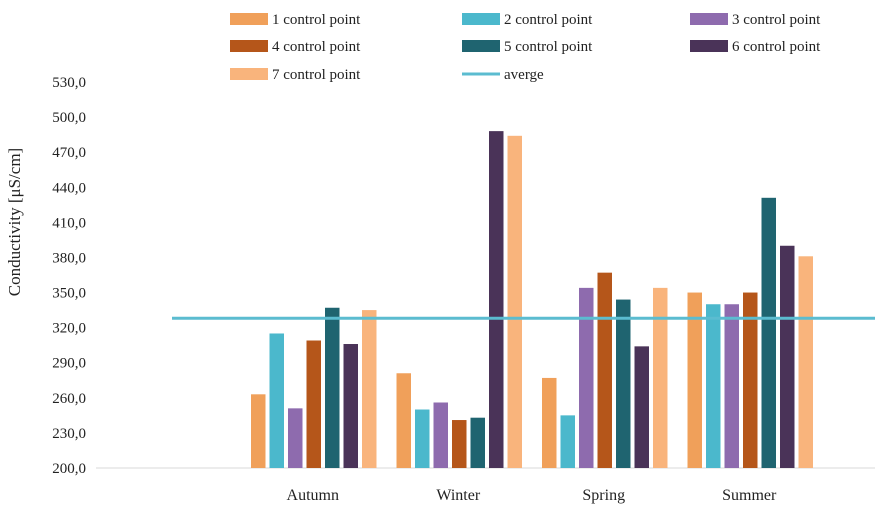  I want to click on bar-3-winter, so click(440, 435).